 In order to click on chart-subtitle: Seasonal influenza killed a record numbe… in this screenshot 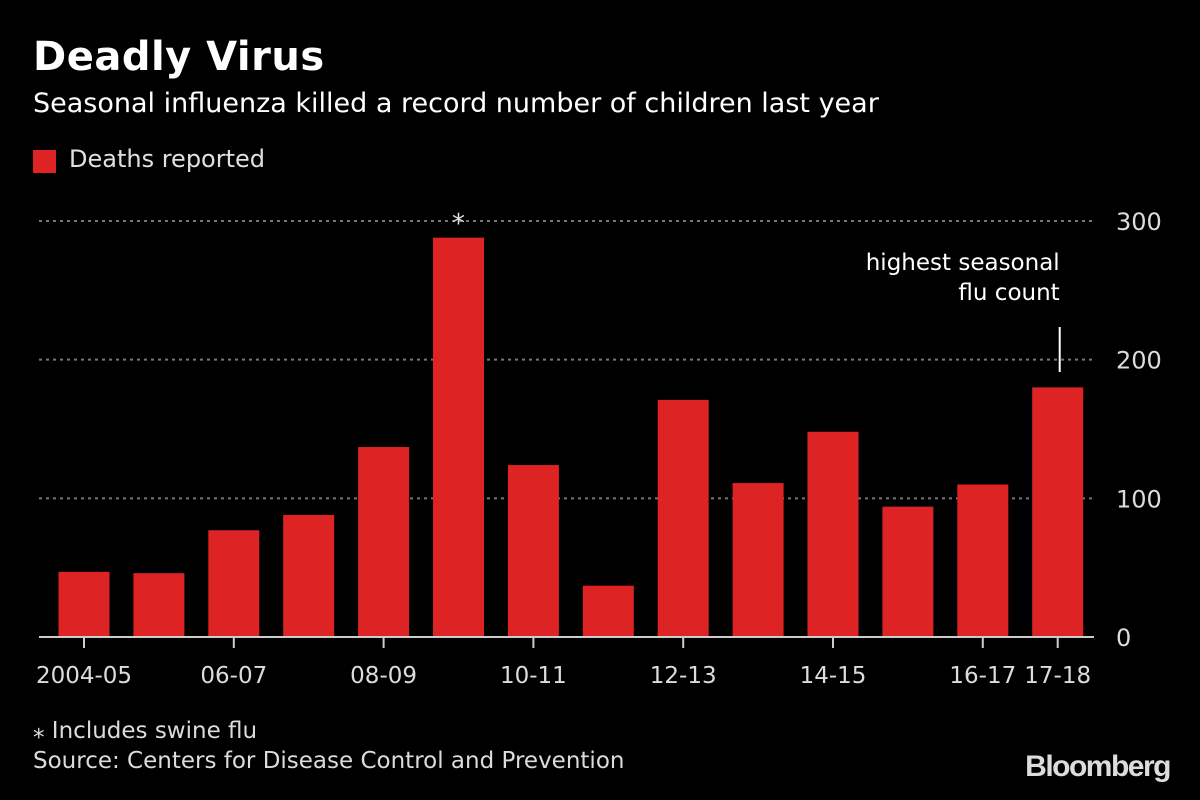, I will do `click(456, 103)`.